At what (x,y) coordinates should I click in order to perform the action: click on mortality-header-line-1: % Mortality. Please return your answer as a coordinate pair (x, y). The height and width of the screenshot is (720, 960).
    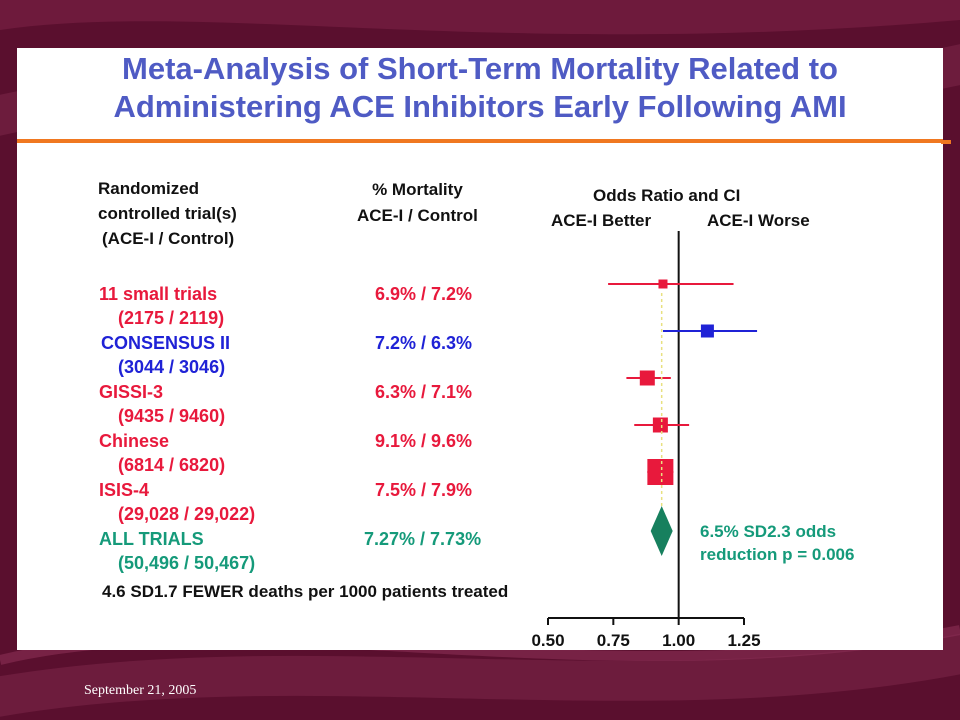
    Looking at the image, I should click on (417, 189).